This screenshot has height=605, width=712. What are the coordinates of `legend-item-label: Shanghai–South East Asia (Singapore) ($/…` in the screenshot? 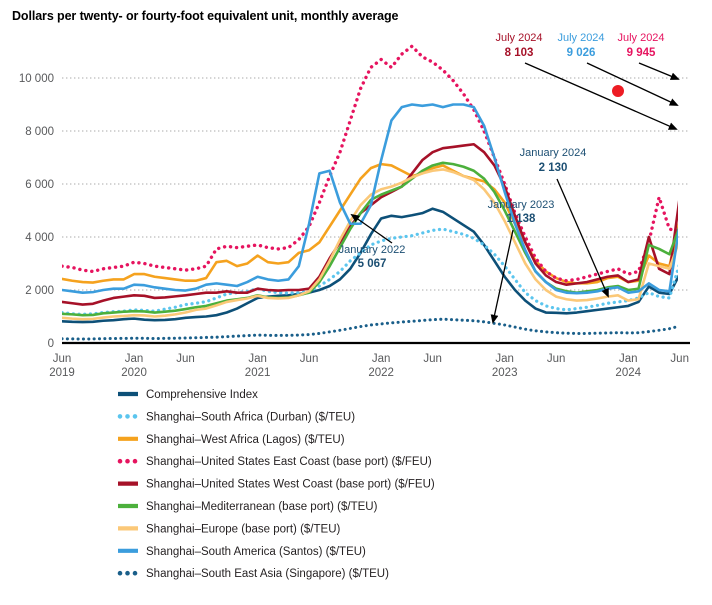 It's located at (267, 574).